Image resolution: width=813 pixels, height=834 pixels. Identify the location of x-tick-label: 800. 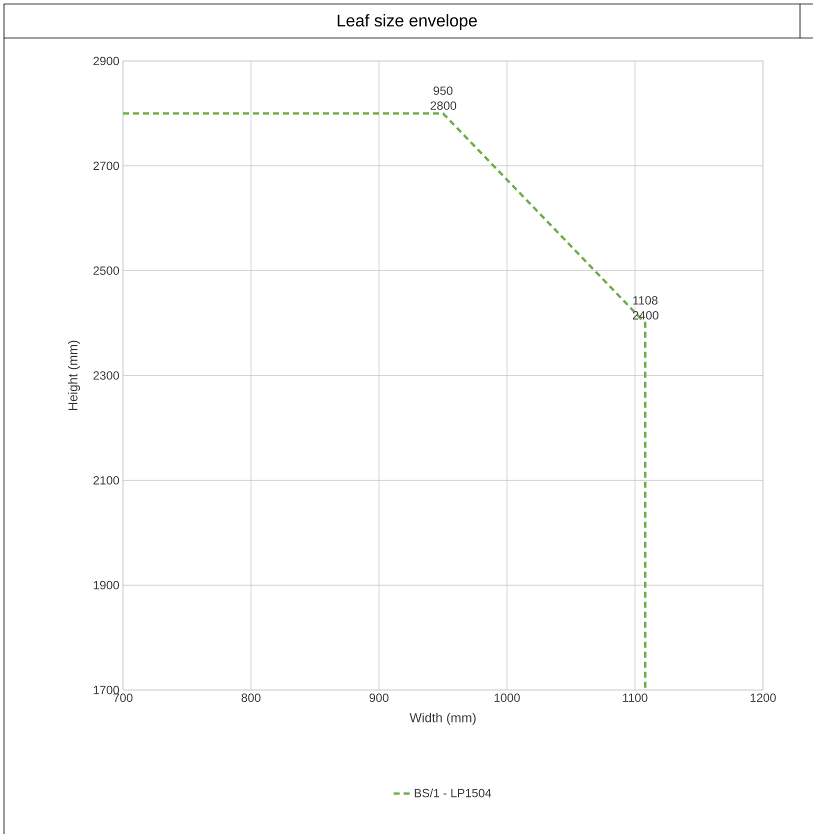
(251, 698).